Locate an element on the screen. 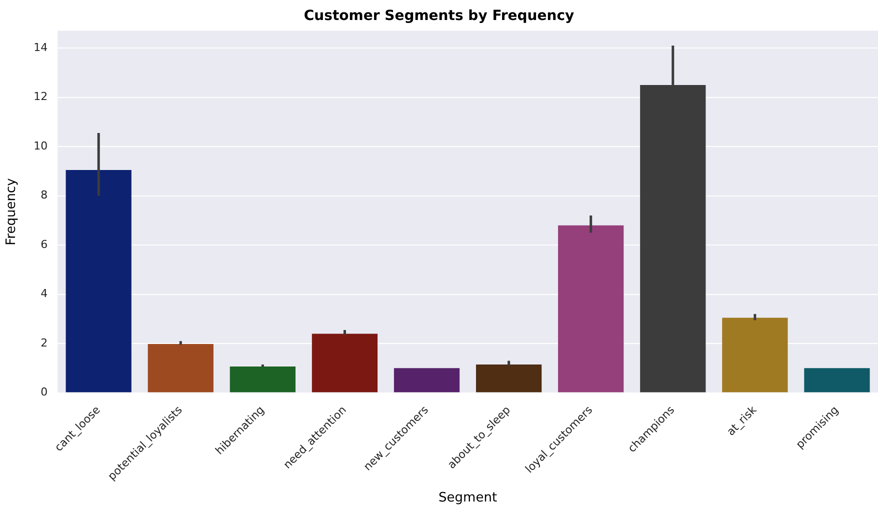  y-tick-label: 0 is located at coordinates (44, 392).